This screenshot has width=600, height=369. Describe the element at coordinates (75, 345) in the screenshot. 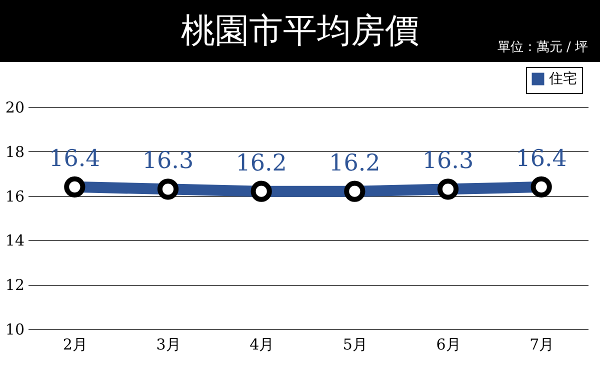

I see `x-tick-label: 2月` at that location.